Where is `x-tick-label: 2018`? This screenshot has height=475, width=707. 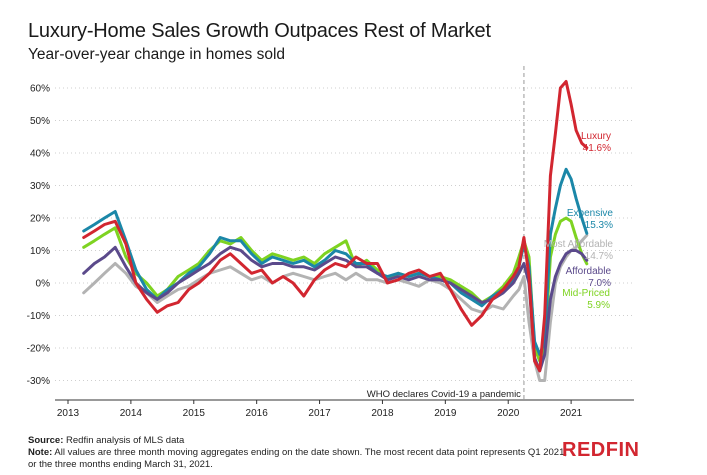 x-tick-label: 2018 is located at coordinates (382, 413).